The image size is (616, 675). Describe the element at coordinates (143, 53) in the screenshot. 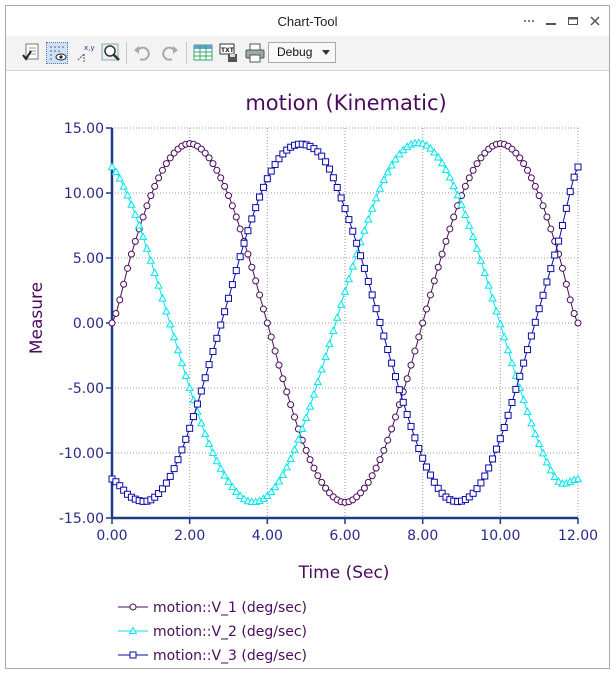

I see `undo-icon` at that location.